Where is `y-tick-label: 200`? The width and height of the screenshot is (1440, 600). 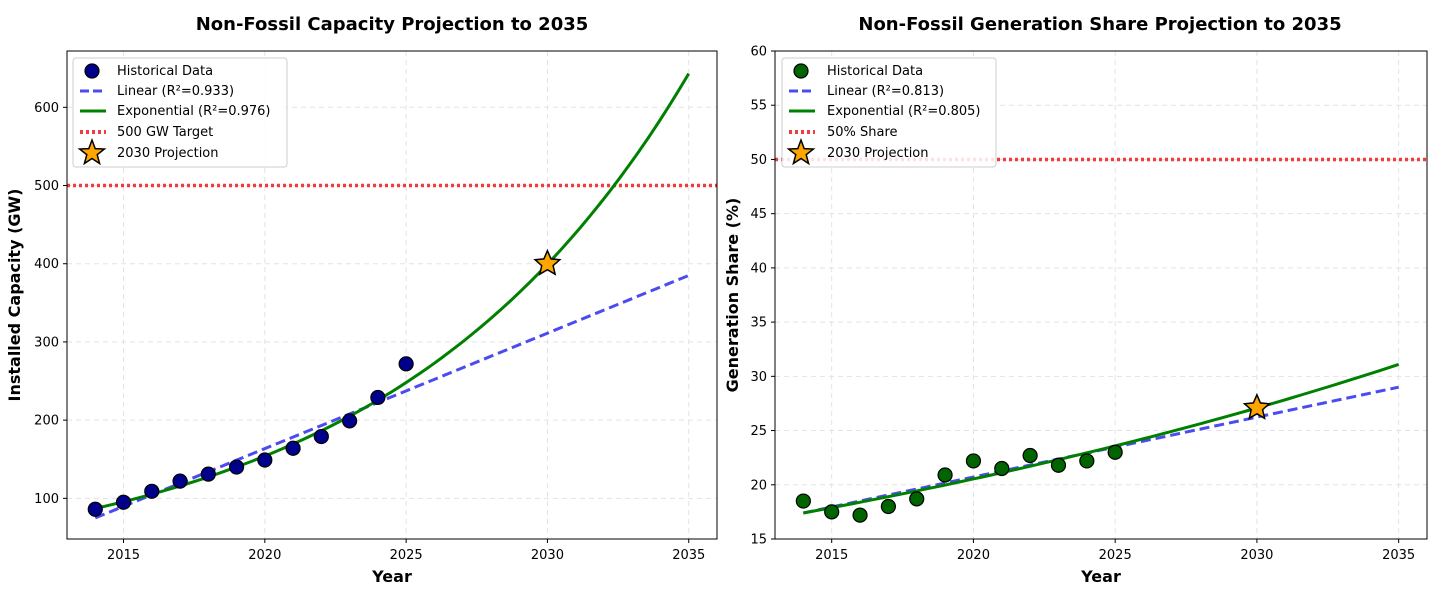 y-tick-label: 200 is located at coordinates (46, 421).